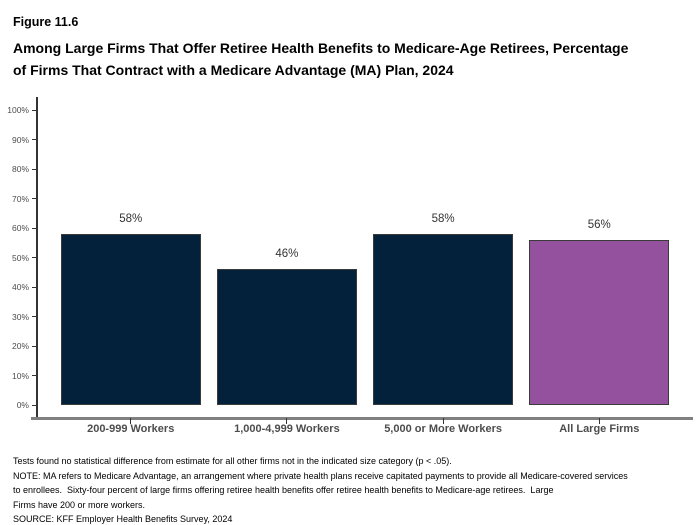 The image size is (698, 525). I want to click on x-axis-line, so click(362, 418).